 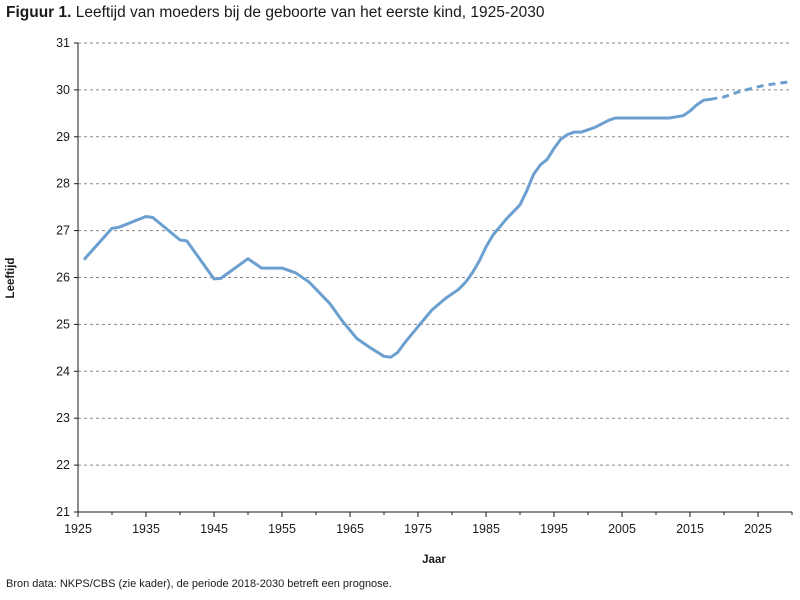 What do you see at coordinates (350, 529) in the screenshot?
I see `x-tick-label: 1965` at bounding box center [350, 529].